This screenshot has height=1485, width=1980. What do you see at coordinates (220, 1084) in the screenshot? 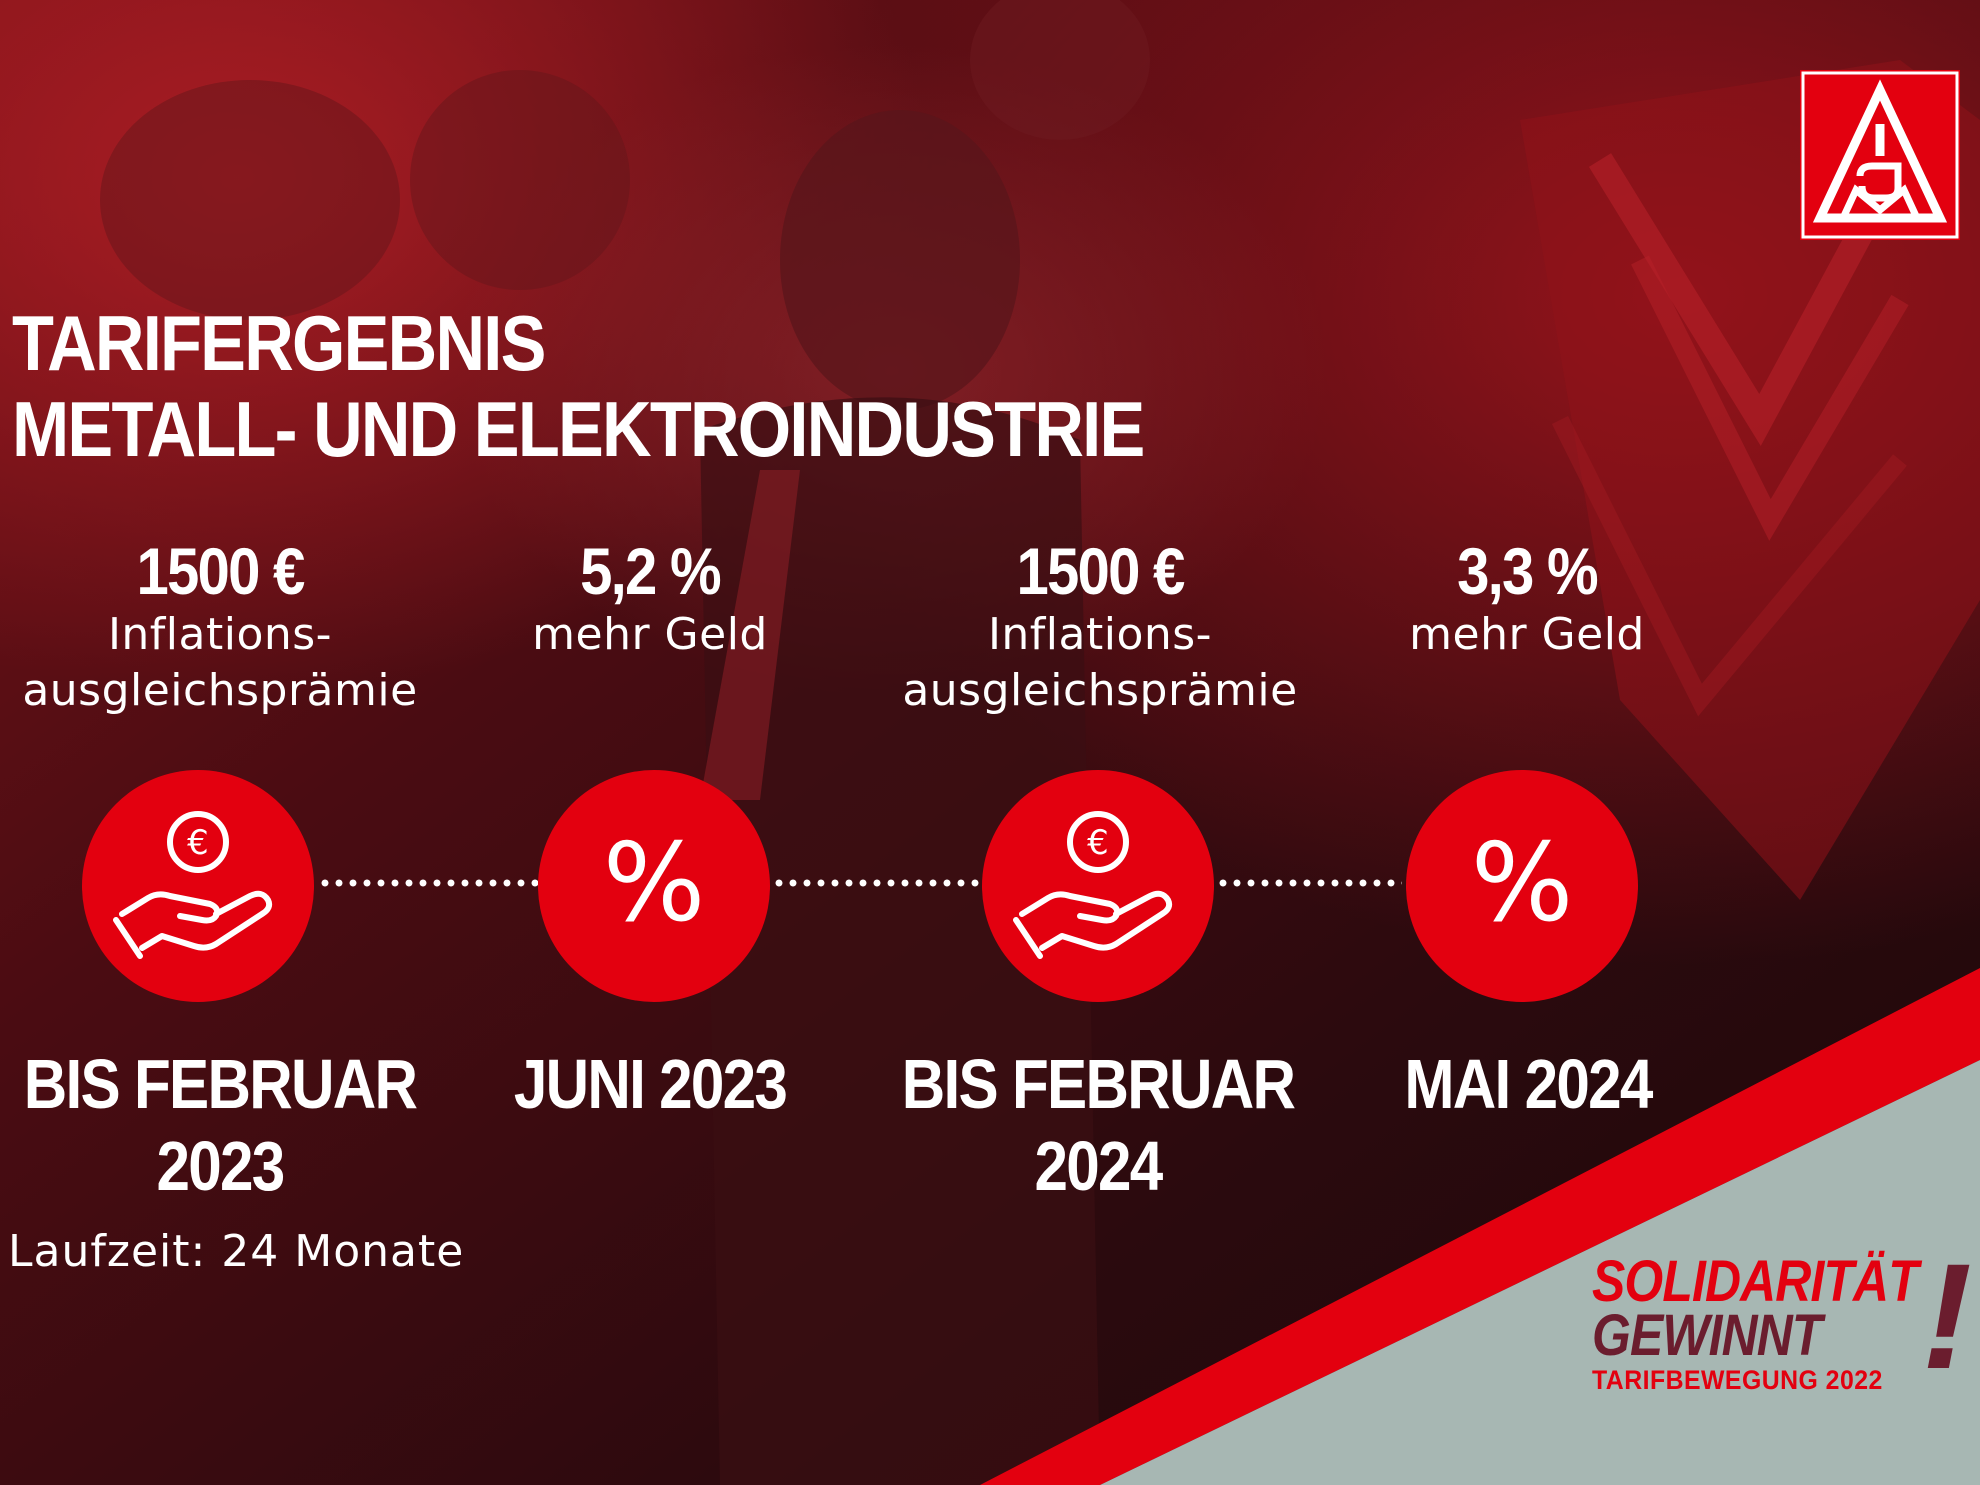
I see `step-1-date-line-1: BIS FEBRUAR` at bounding box center [220, 1084].